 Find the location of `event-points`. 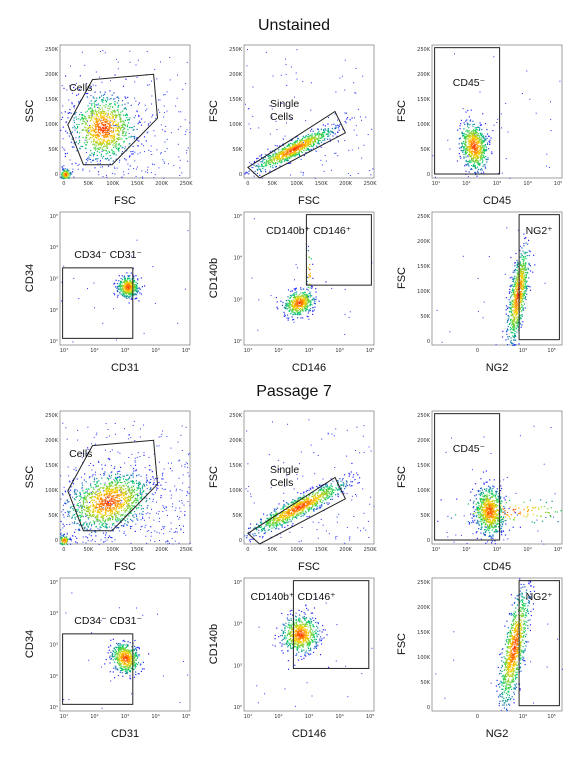

event-points is located at coordinates (309, 114).